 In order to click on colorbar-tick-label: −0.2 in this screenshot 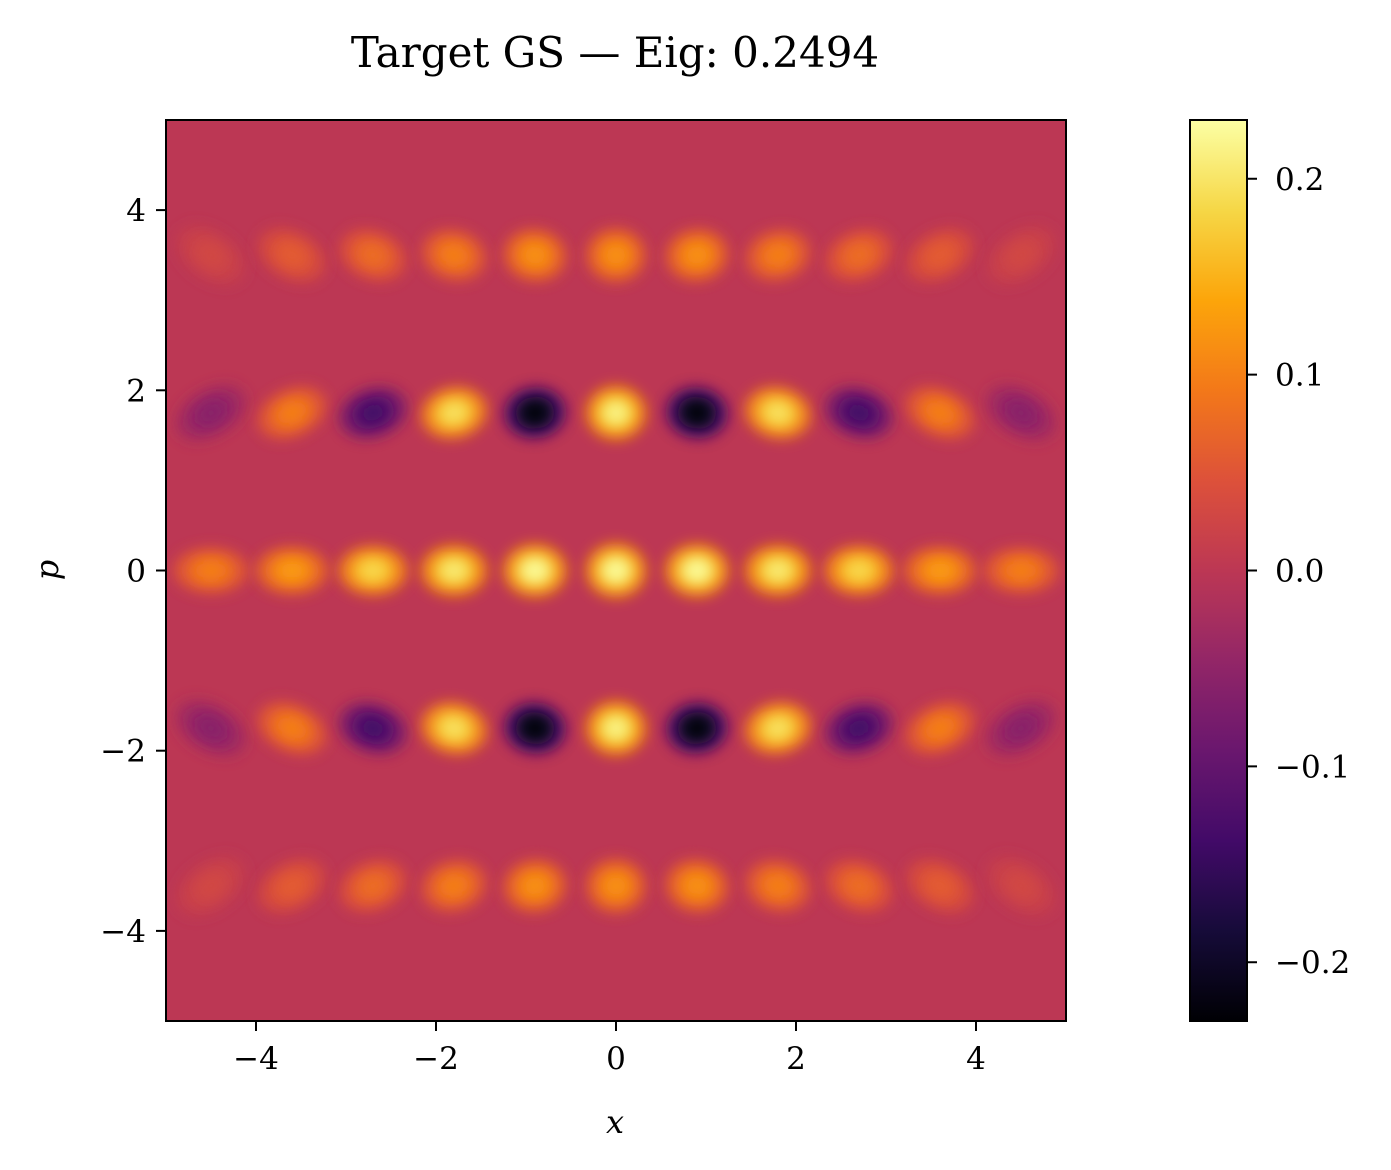, I will do `click(1312, 963)`.